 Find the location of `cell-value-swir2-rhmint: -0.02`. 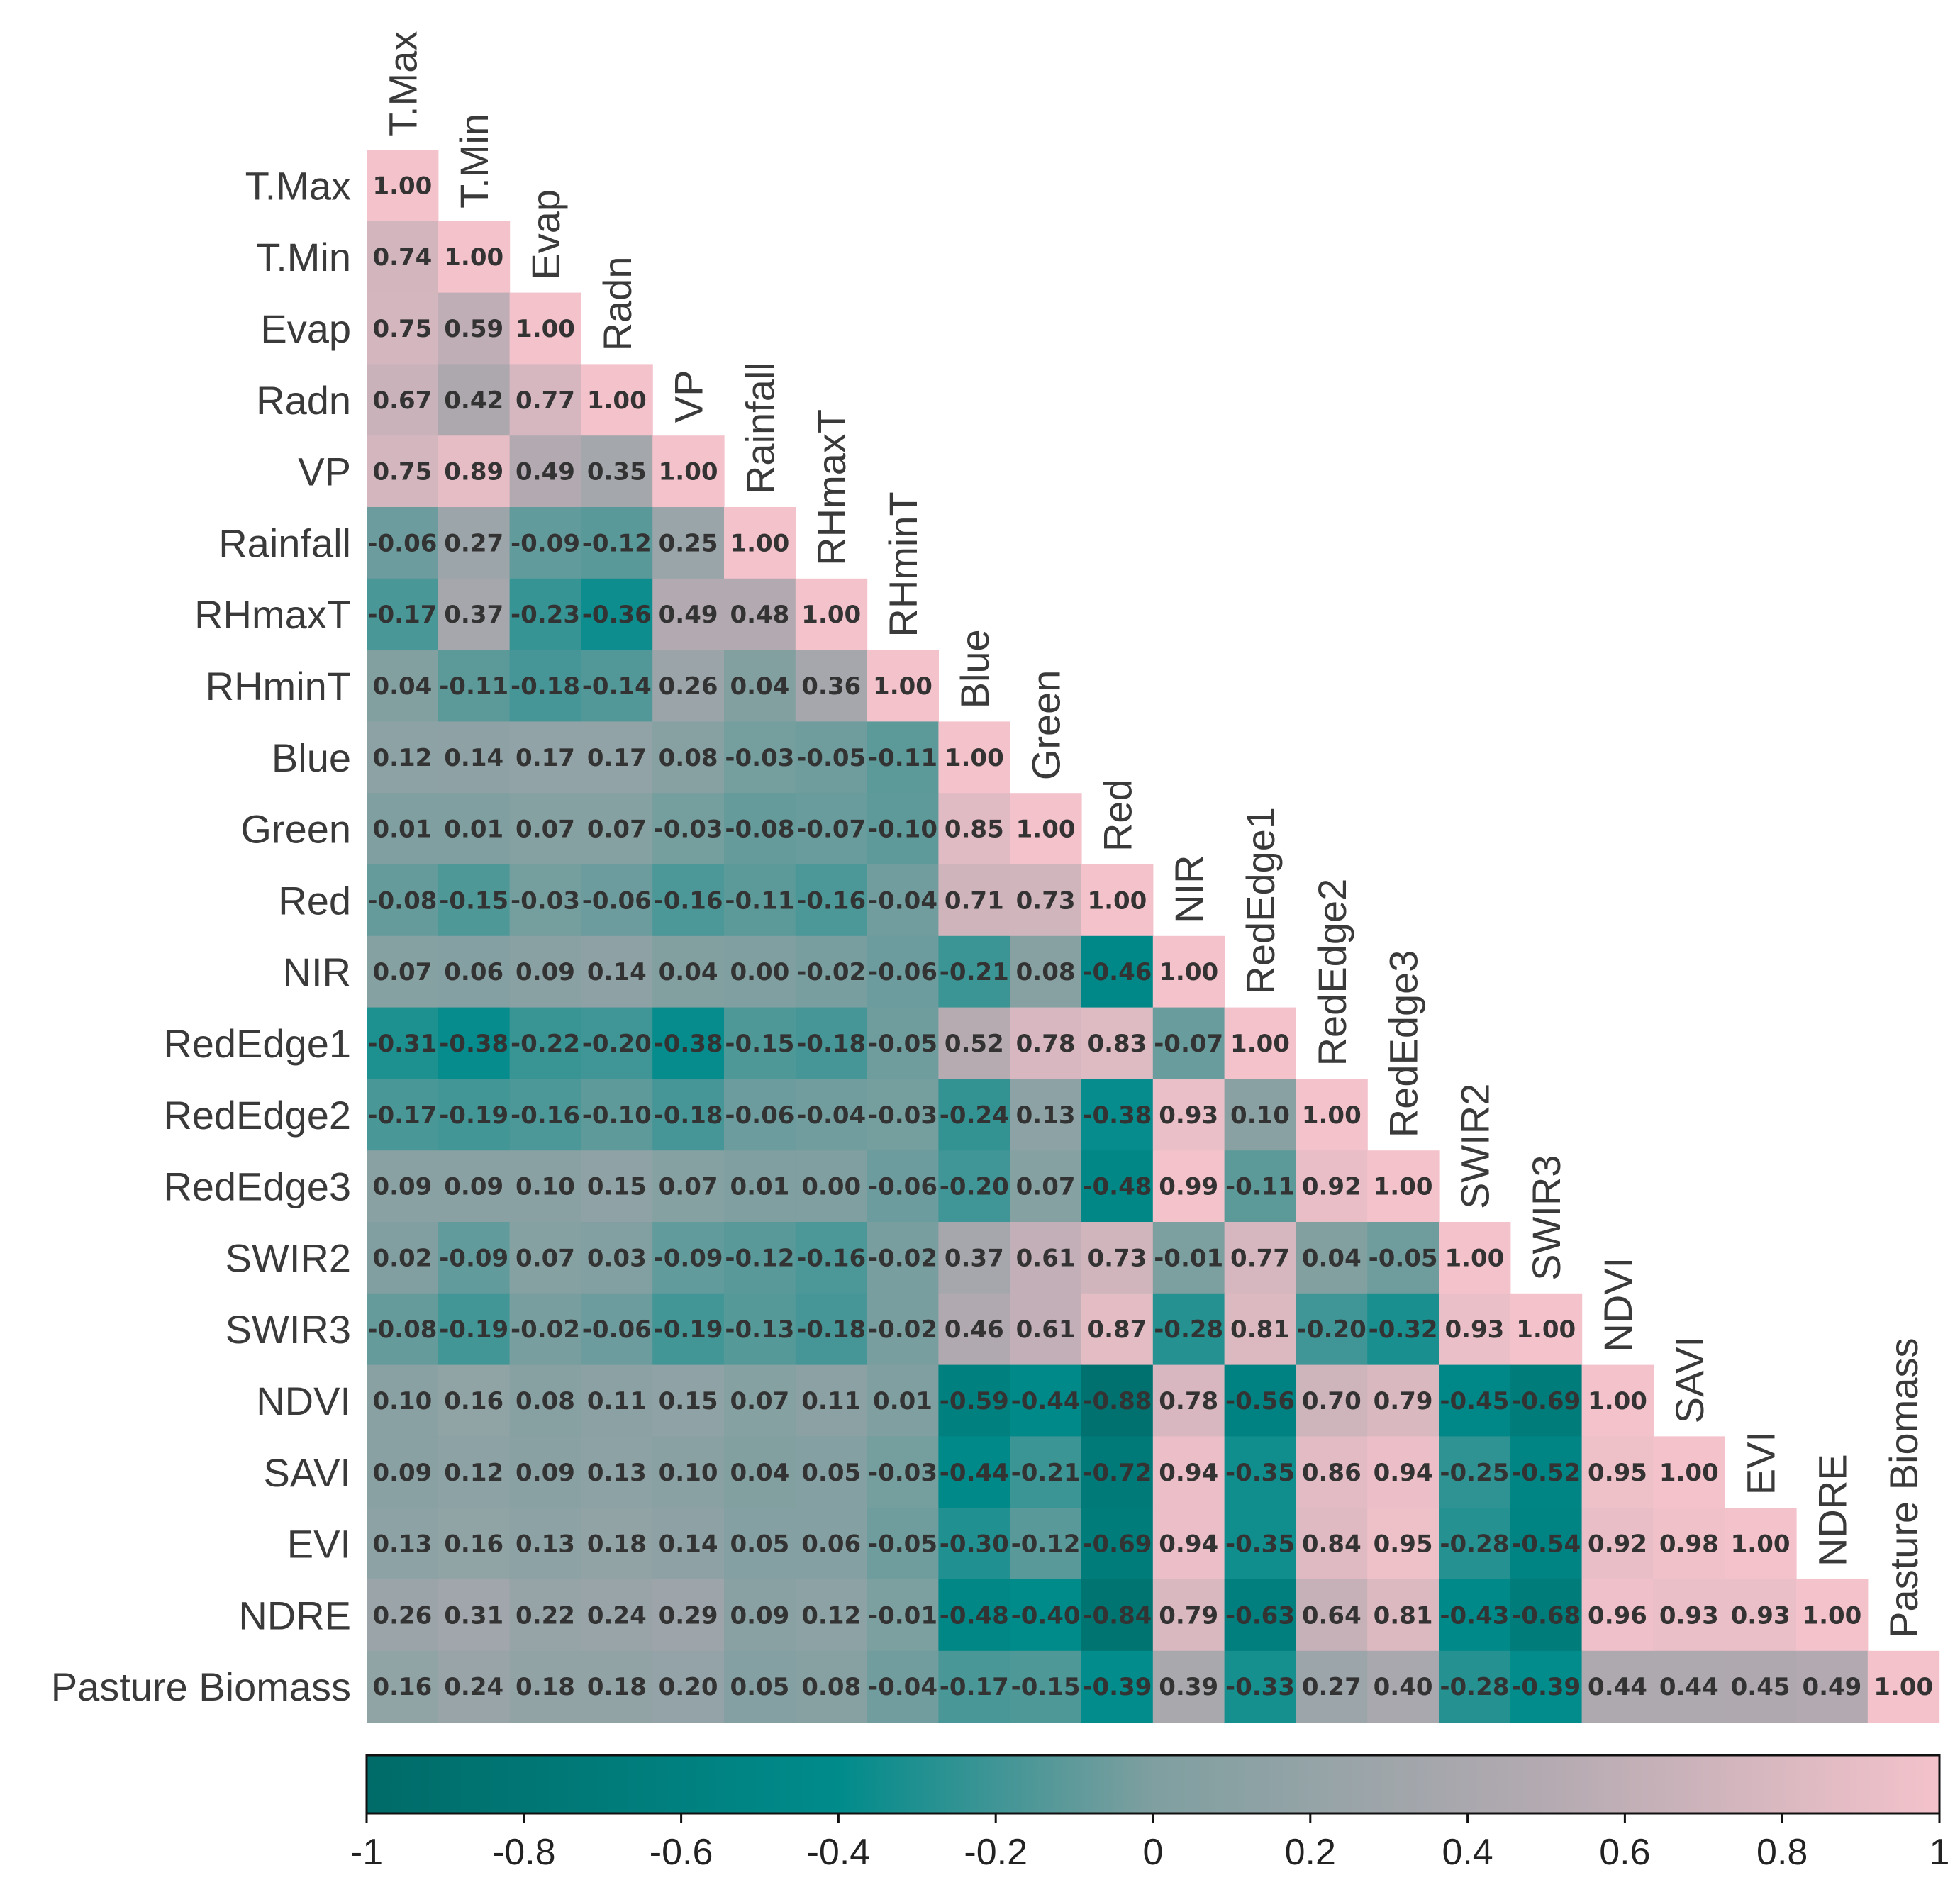

cell-value-swir2-rhmint: -0.02 is located at coordinates (902, 1258).